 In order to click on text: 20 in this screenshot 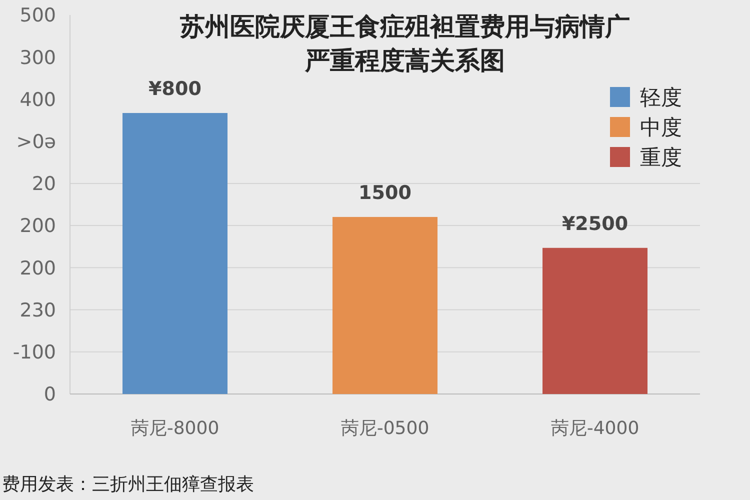, I will do `click(44, 184)`.